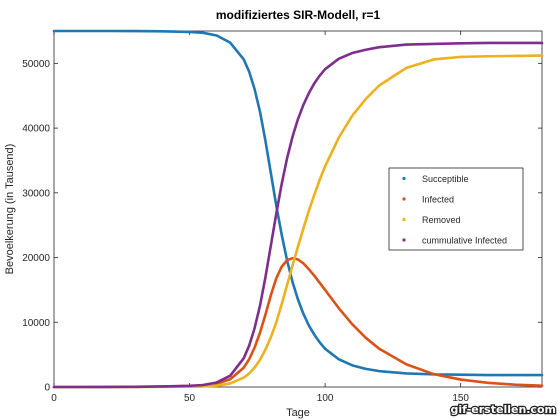  Describe the element at coordinates (10, 209) in the screenshot. I see `y-axis-label: Bevoelkerung (in Tausend)` at that location.